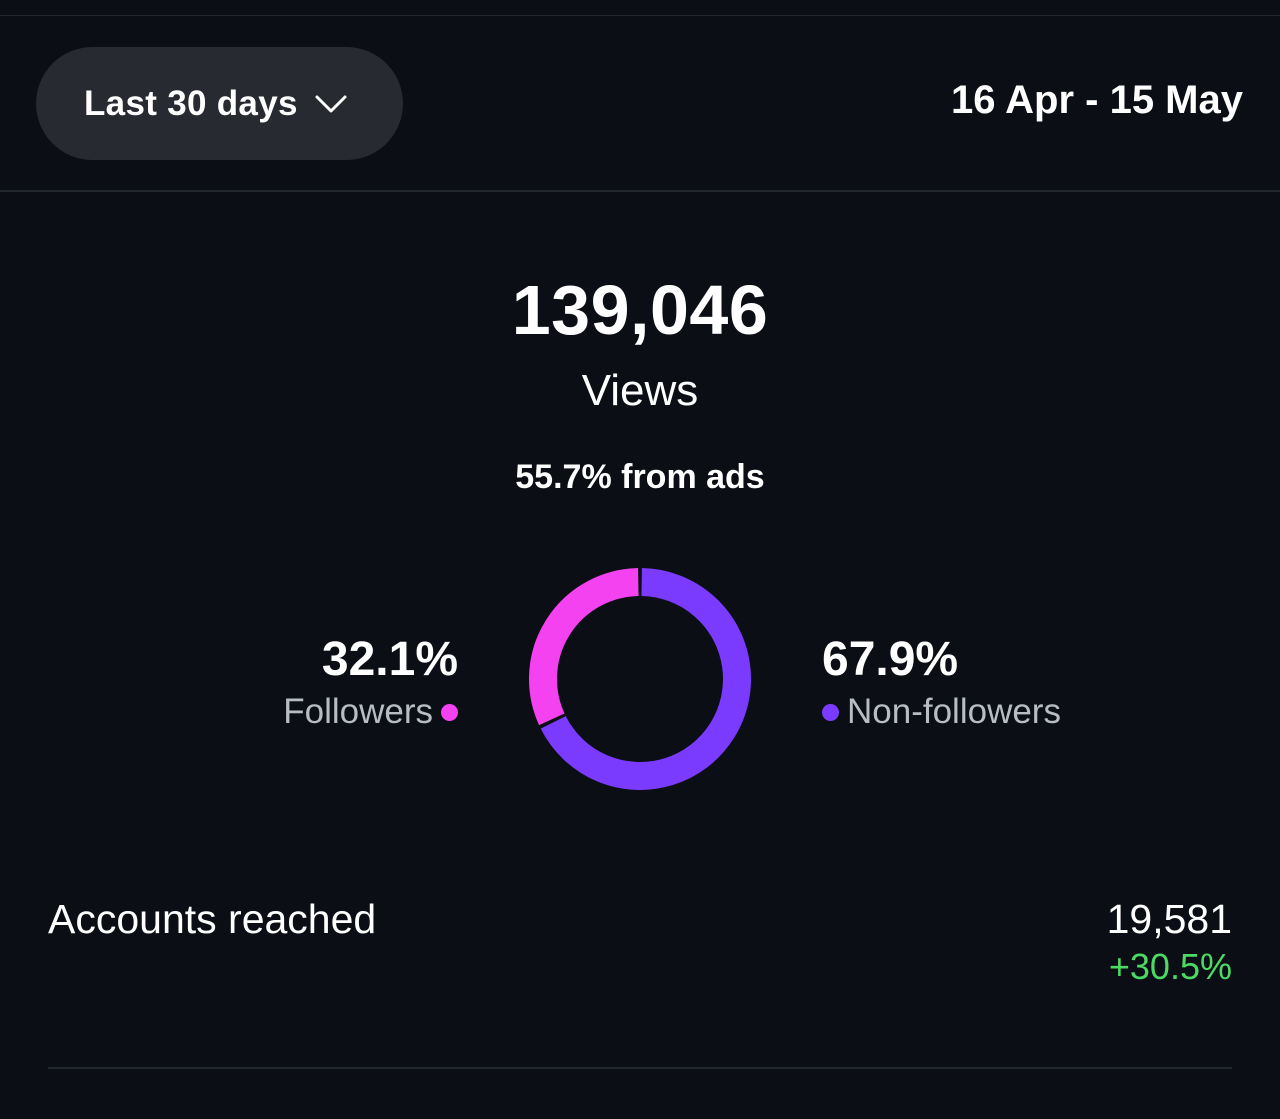  What do you see at coordinates (645, 679) in the screenshot?
I see `non-followers-arc` at bounding box center [645, 679].